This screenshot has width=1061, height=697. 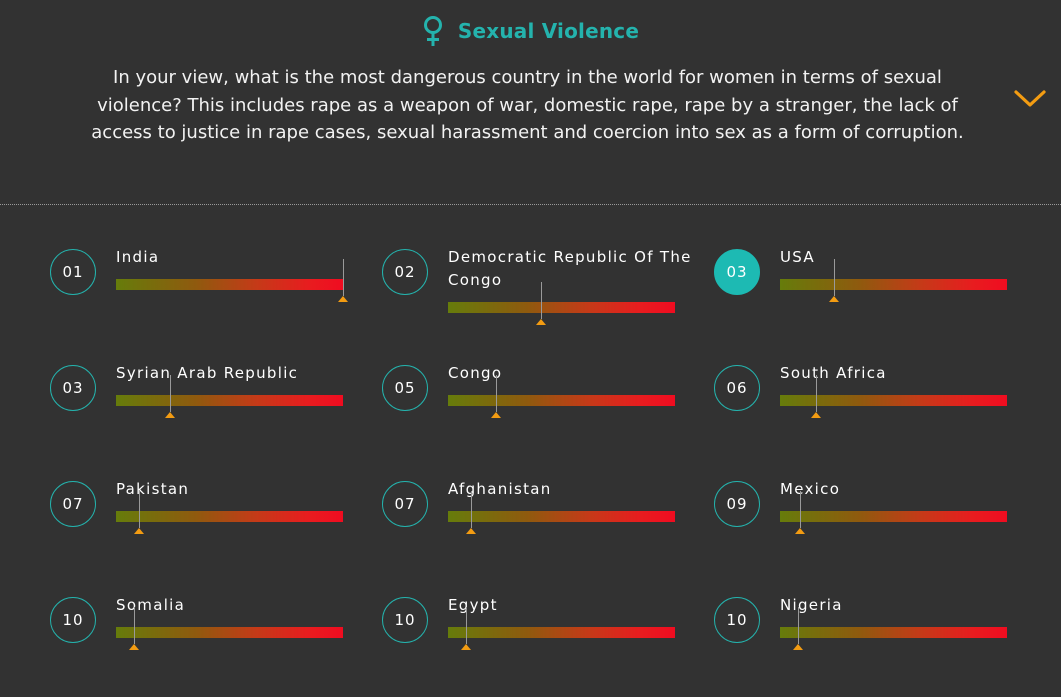 I want to click on country-item: 03 Syrian Arab Republic, so click(x=215, y=414).